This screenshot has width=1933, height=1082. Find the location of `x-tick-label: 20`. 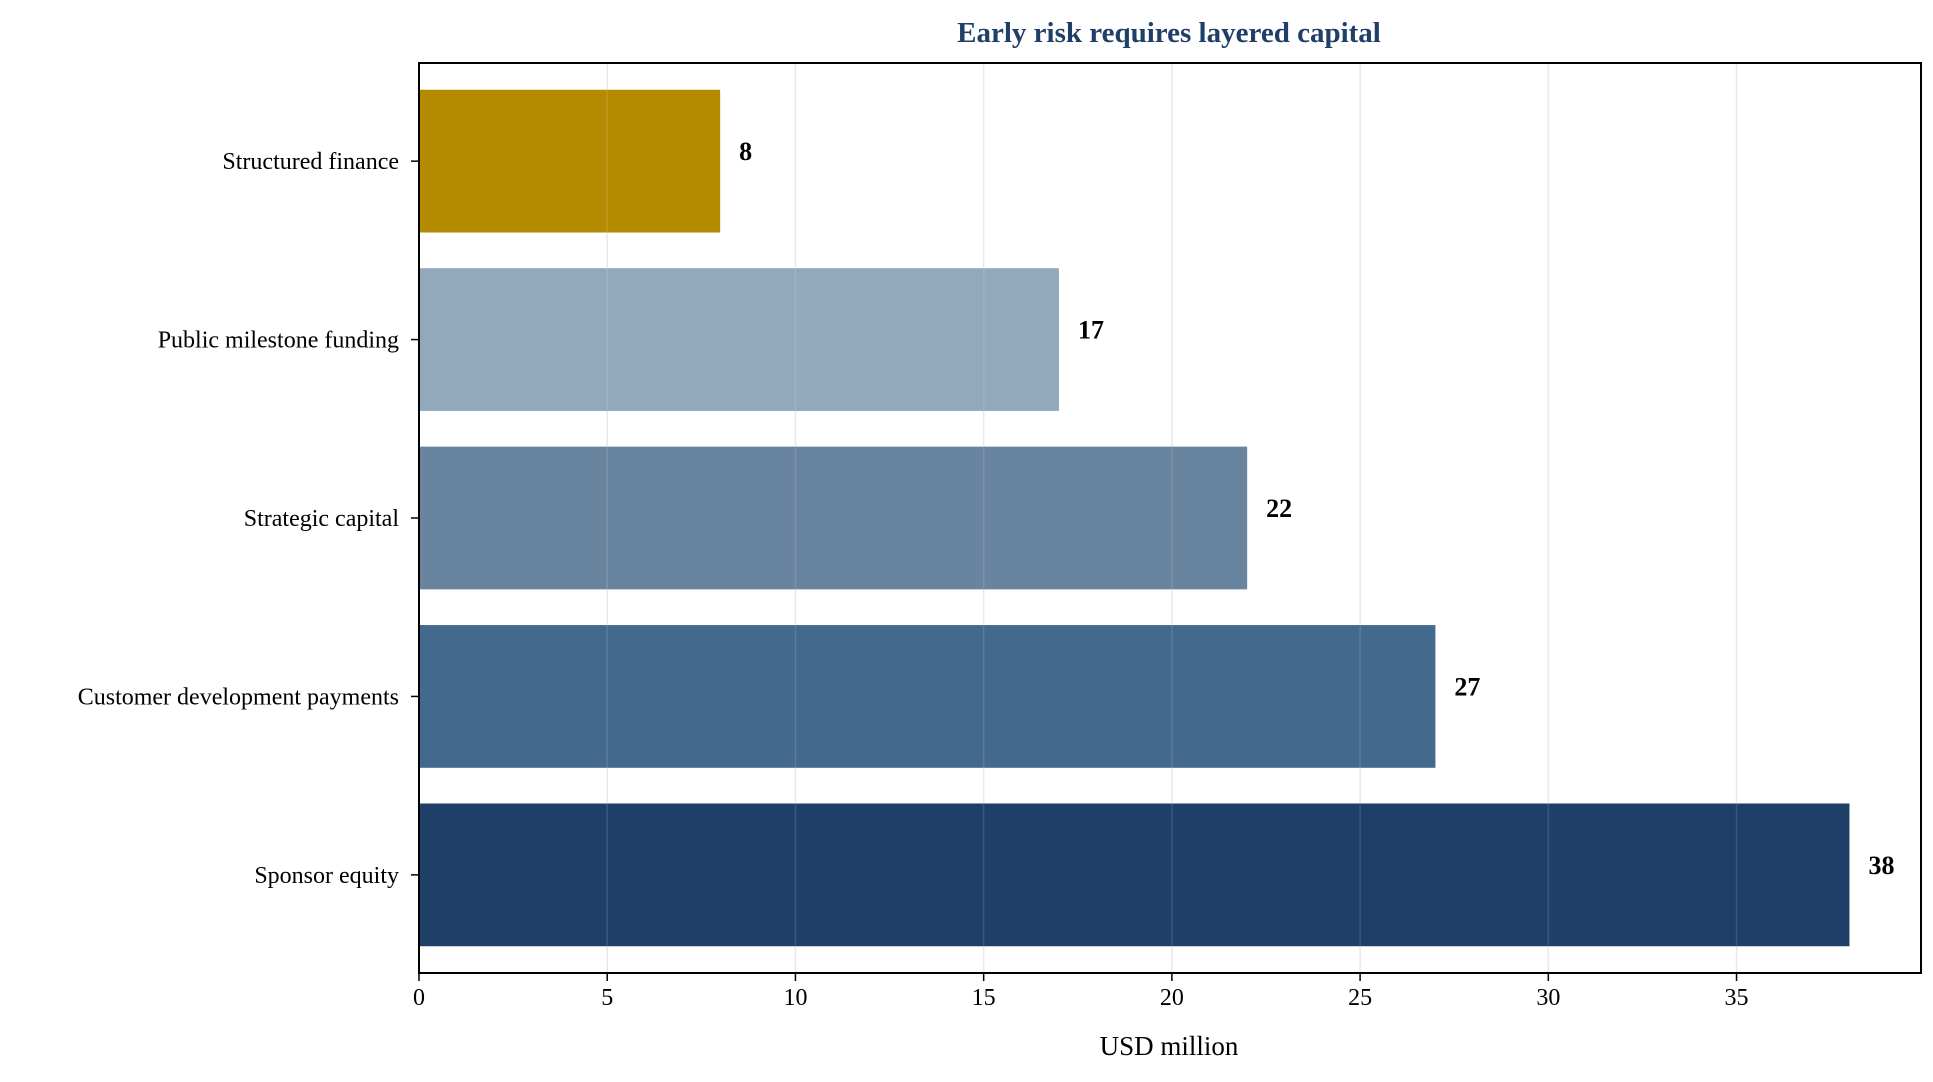

x-tick-label: 20 is located at coordinates (1172, 998).